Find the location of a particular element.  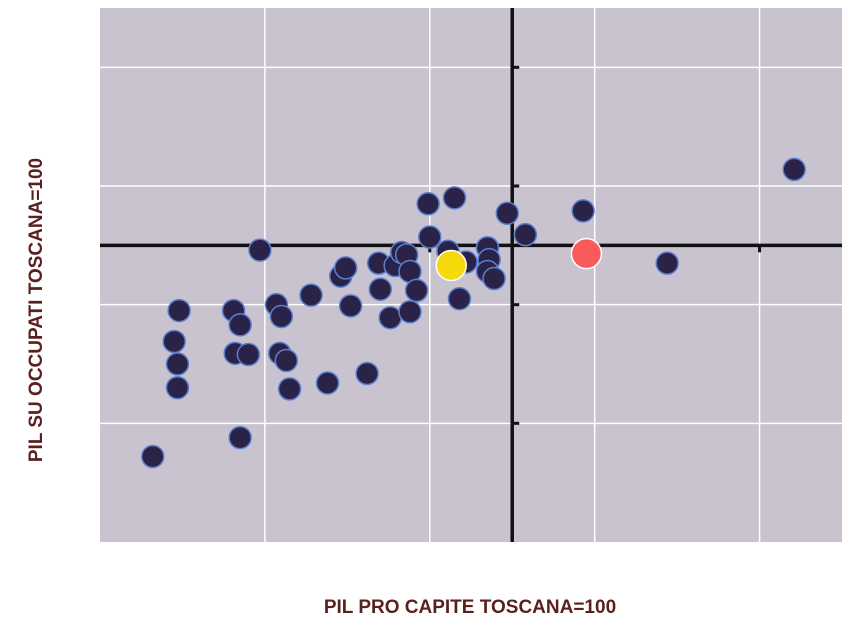

y-axis-label: PIL SU OCCUPATI TOSCANA=100 is located at coordinates (36, 310).